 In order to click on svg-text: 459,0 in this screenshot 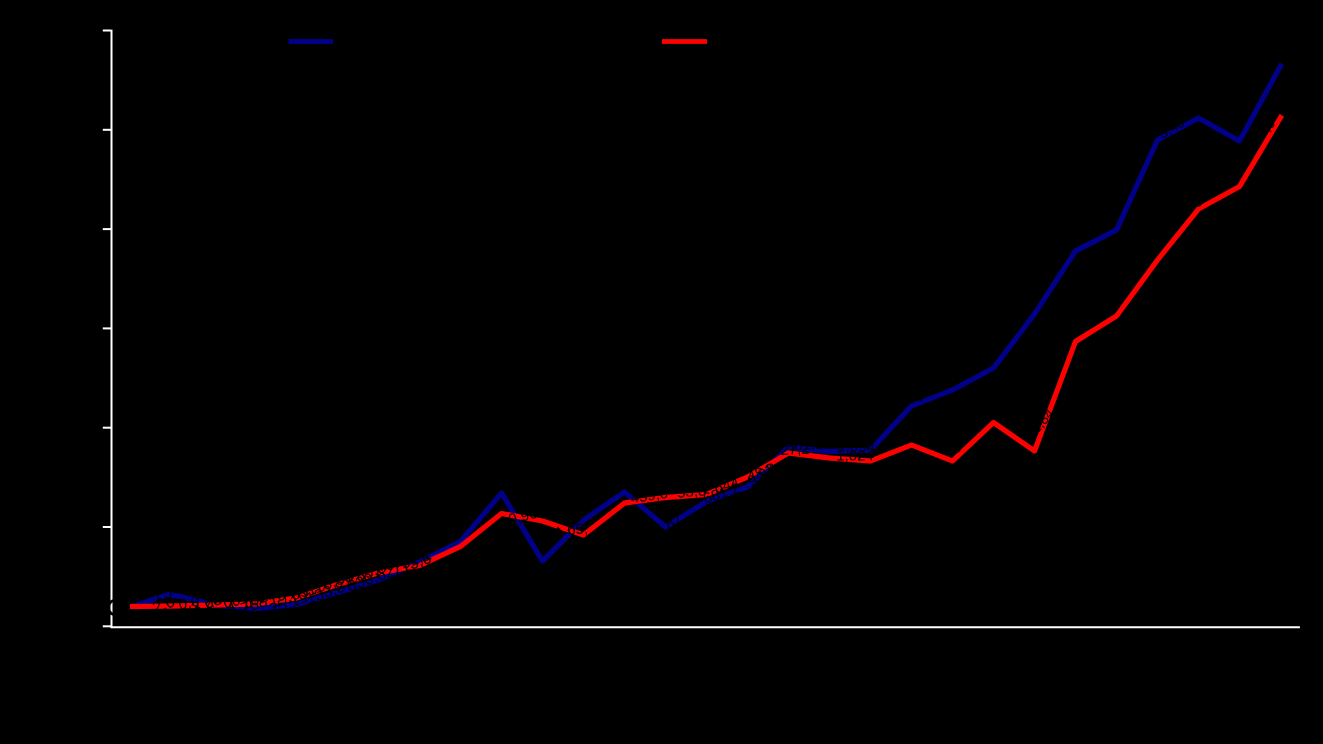, I will do `click(650, 496)`.